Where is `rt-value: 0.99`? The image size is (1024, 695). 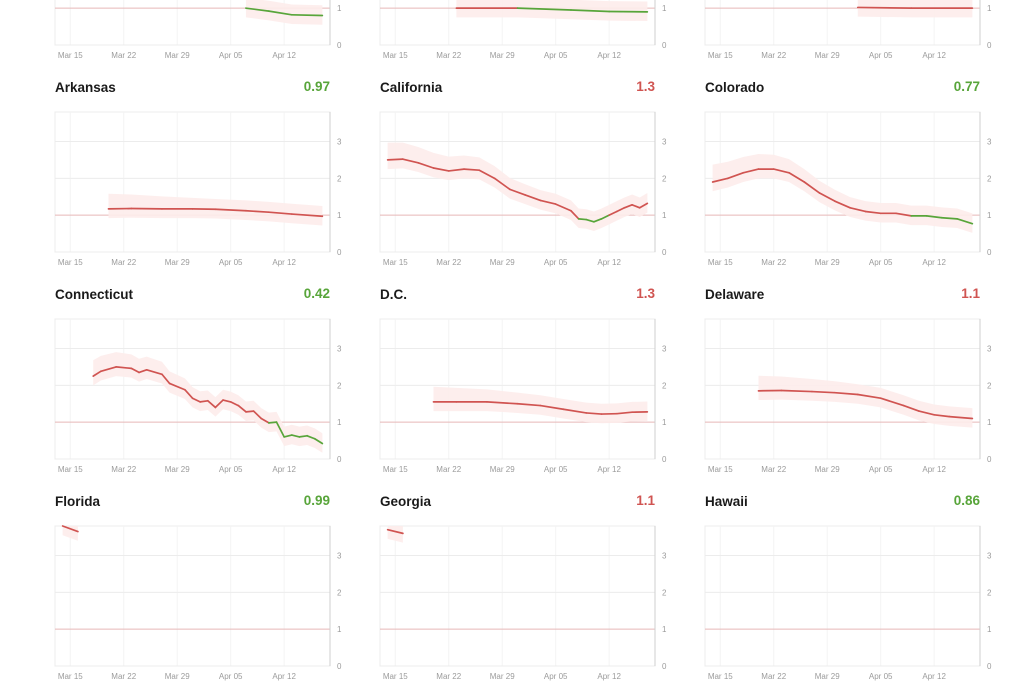
rt-value: 0.99 is located at coordinates (317, 500).